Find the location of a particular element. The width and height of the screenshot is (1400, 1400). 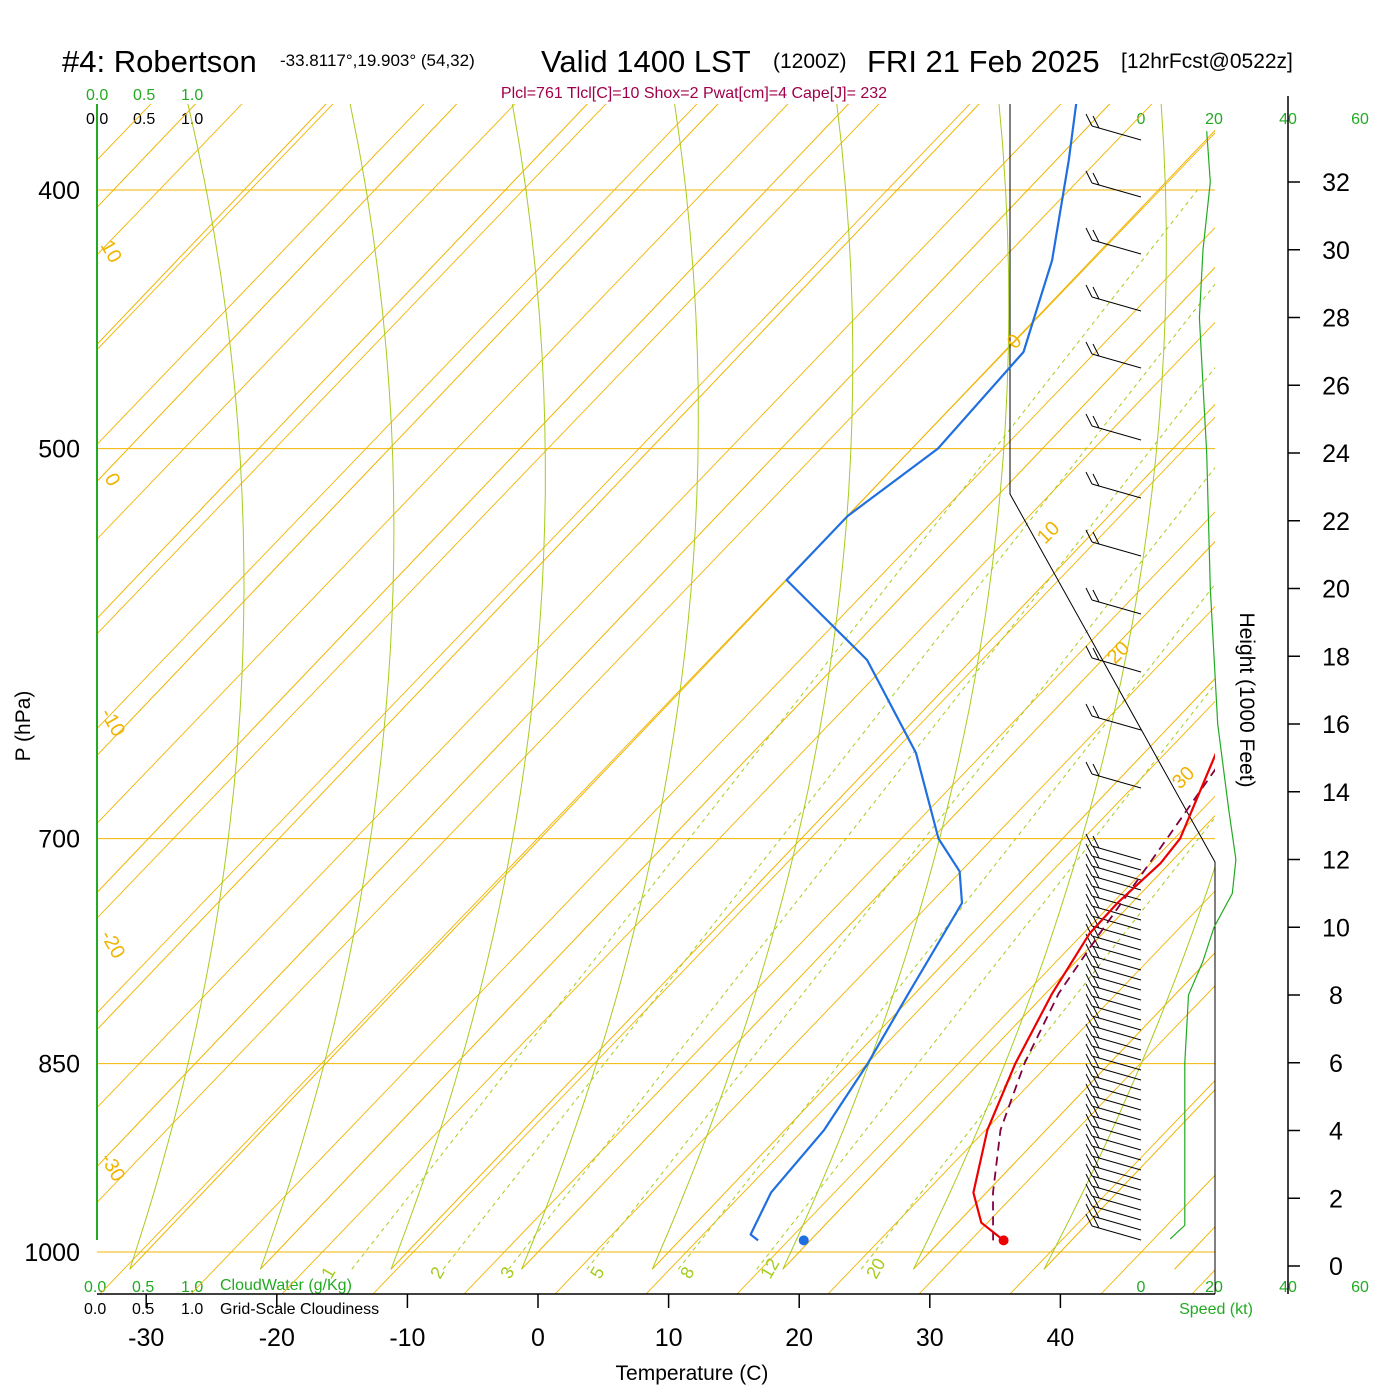

temp-tick-label: 30 is located at coordinates (930, 1338).